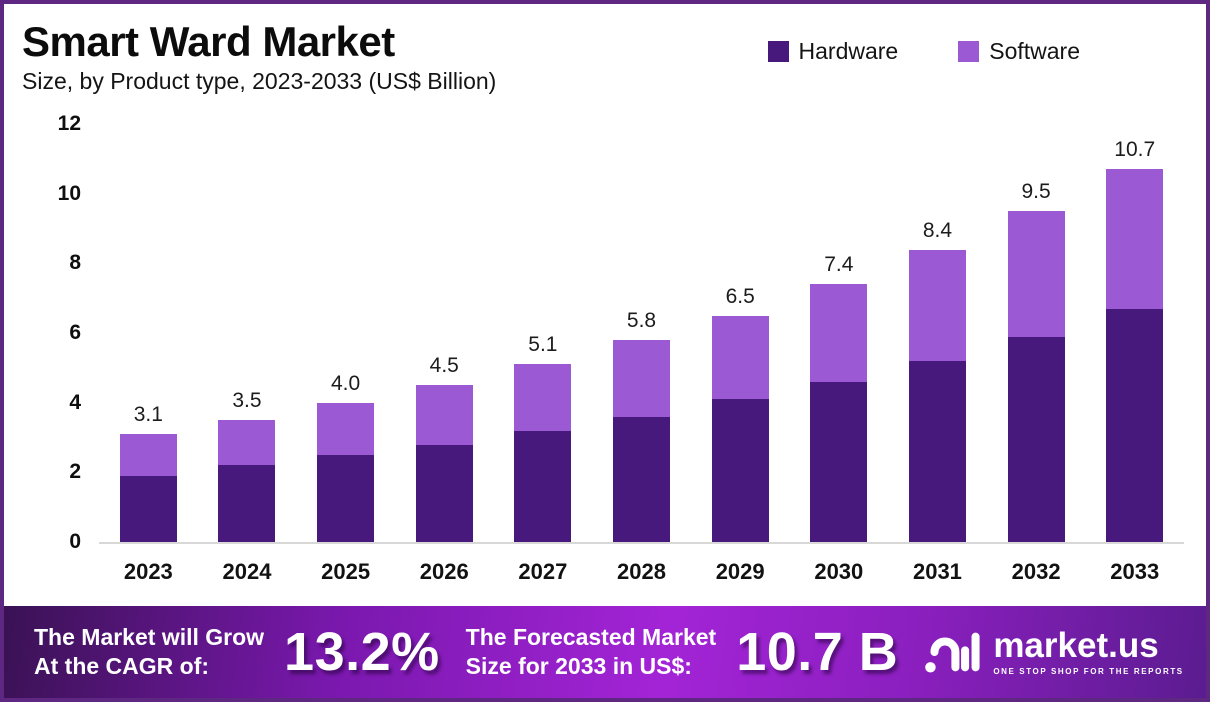 The width and height of the screenshot is (1210, 702). I want to click on y-tick-label: 0, so click(75, 542).